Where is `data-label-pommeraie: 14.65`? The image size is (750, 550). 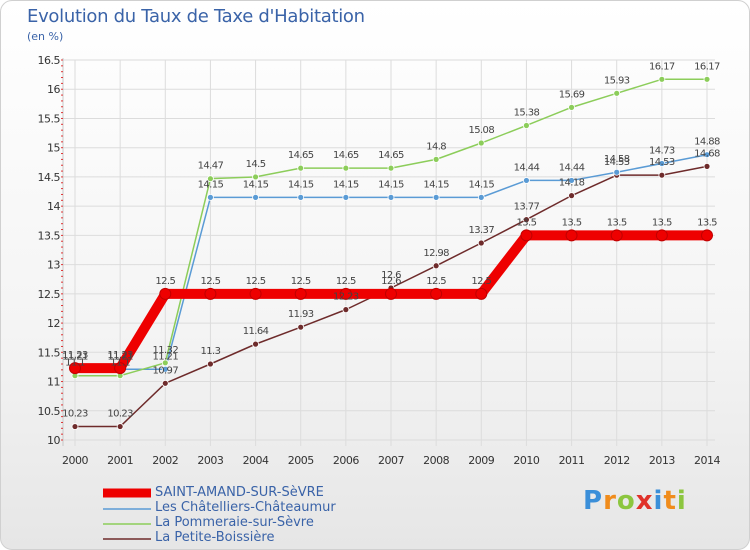
data-label-pommeraie: 14.65 is located at coordinates (346, 155).